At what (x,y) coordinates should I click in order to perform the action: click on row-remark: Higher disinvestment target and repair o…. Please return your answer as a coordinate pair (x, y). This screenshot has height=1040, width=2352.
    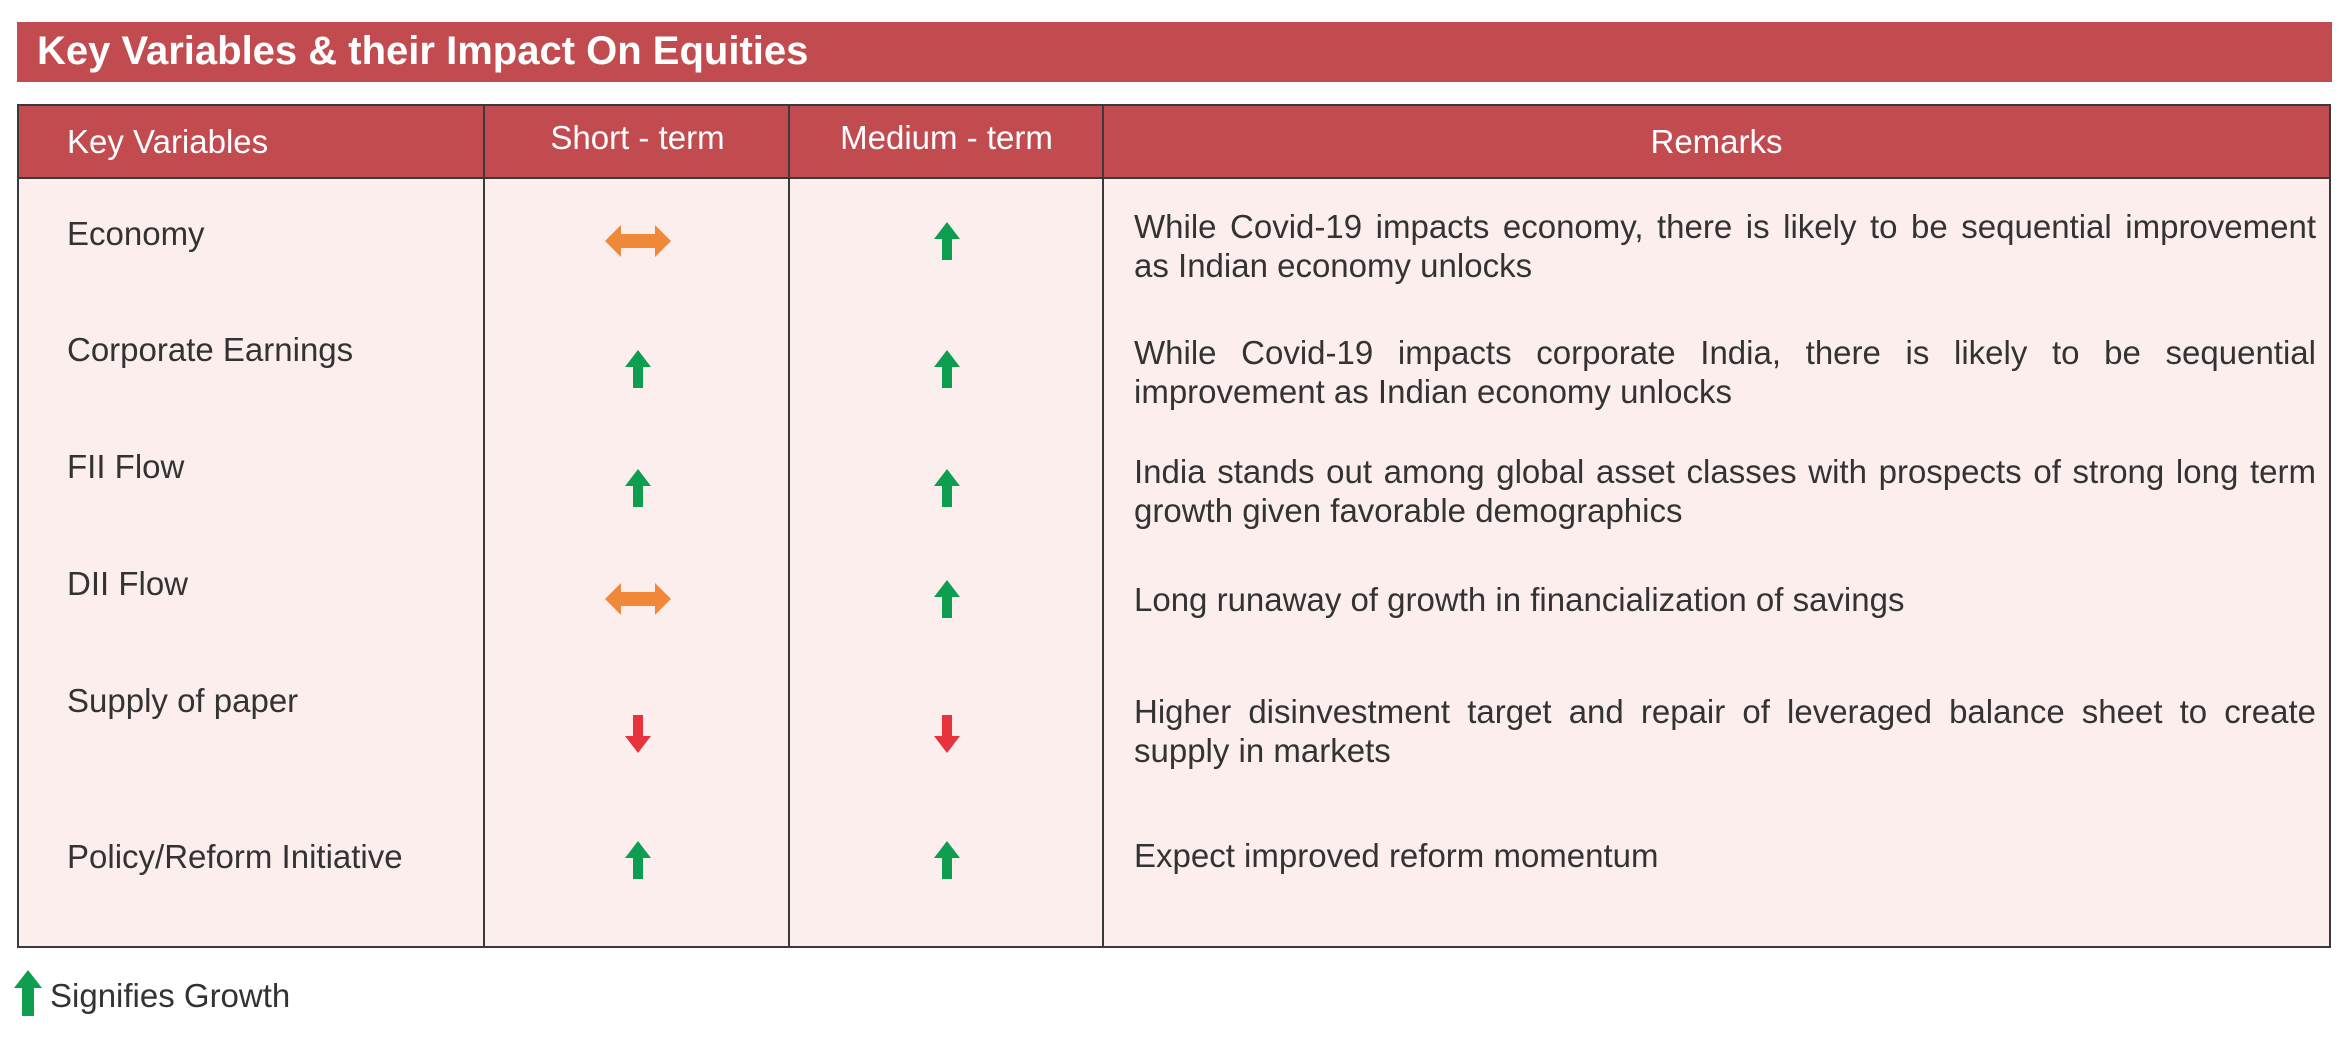
    Looking at the image, I should click on (1725, 731).